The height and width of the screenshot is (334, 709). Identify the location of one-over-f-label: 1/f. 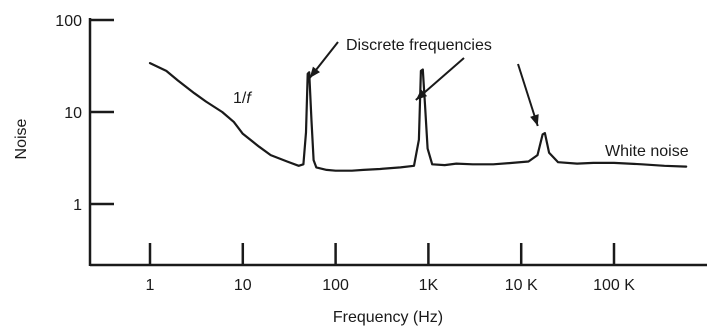
(242, 98).